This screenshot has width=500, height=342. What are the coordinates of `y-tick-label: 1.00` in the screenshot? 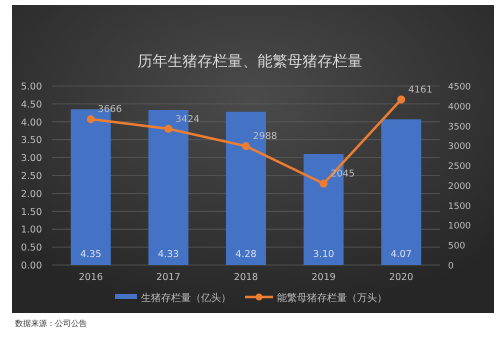 It's located at (31, 230).